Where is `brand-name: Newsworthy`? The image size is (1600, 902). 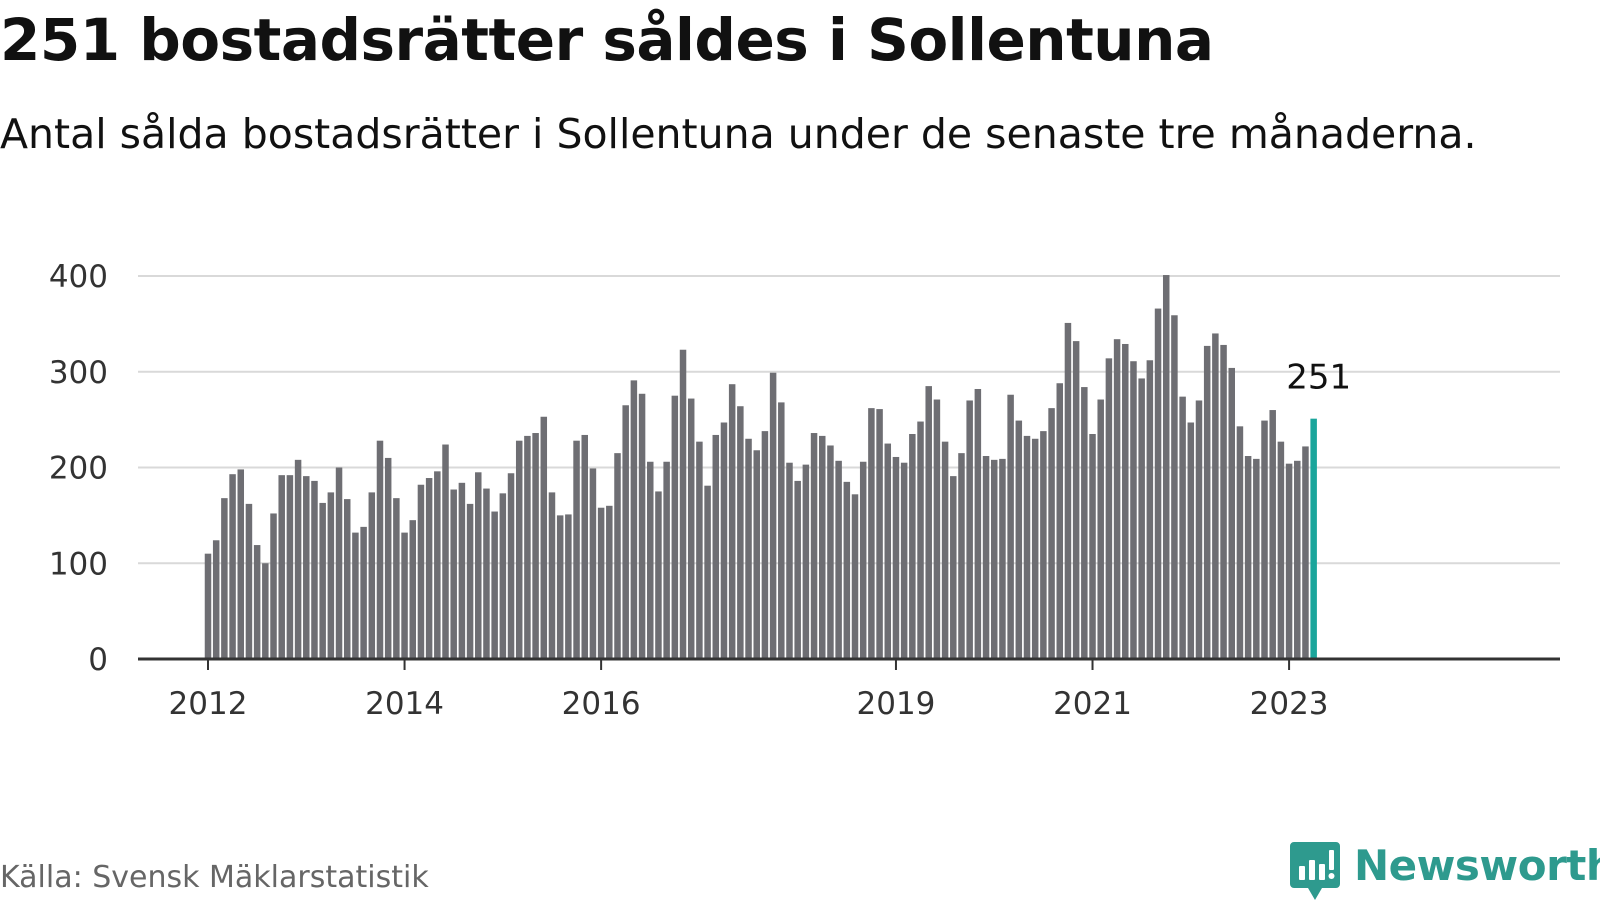
brand-name: Newsworthy is located at coordinates (1477, 865).